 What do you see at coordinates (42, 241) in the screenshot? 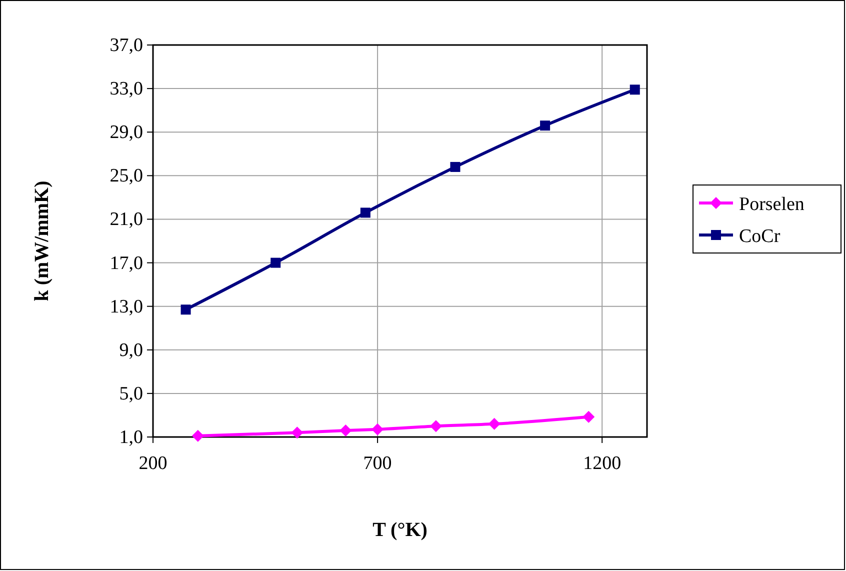
I see `y-axis-title: k (mW/mmK)` at bounding box center [42, 241].